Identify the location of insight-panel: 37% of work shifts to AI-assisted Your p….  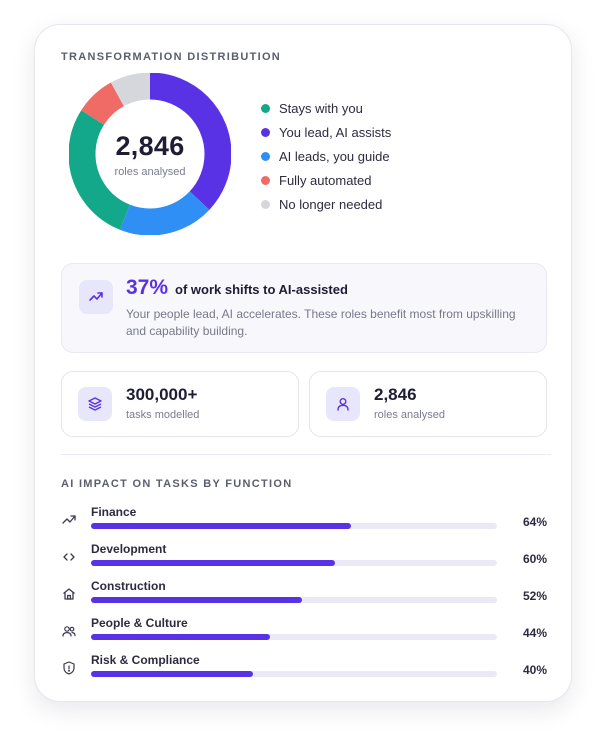
(304, 308).